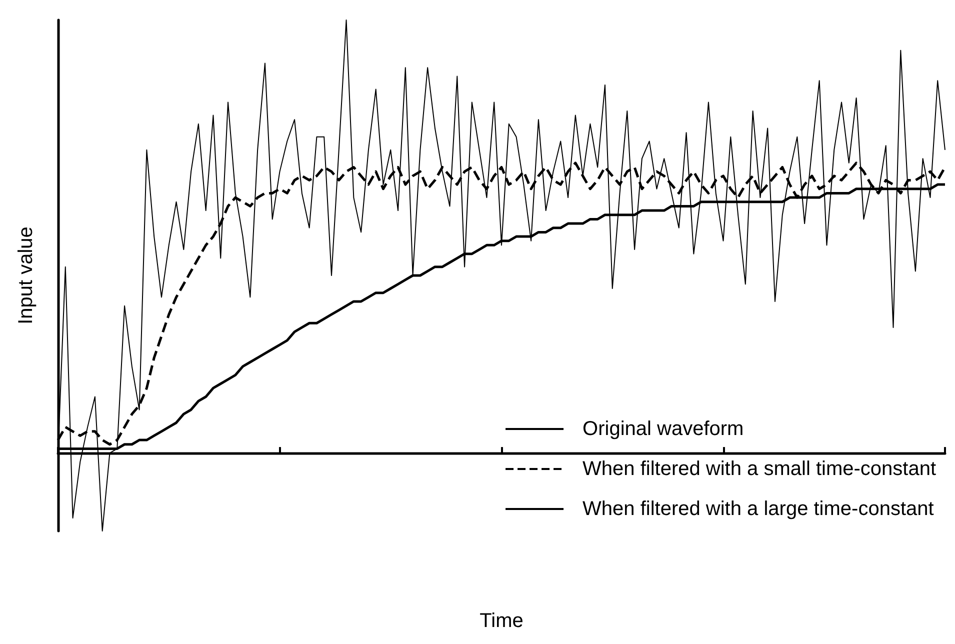 This screenshot has height=644, width=955. Describe the element at coordinates (502, 621) in the screenshot. I see `x-axis-title: Time` at that location.